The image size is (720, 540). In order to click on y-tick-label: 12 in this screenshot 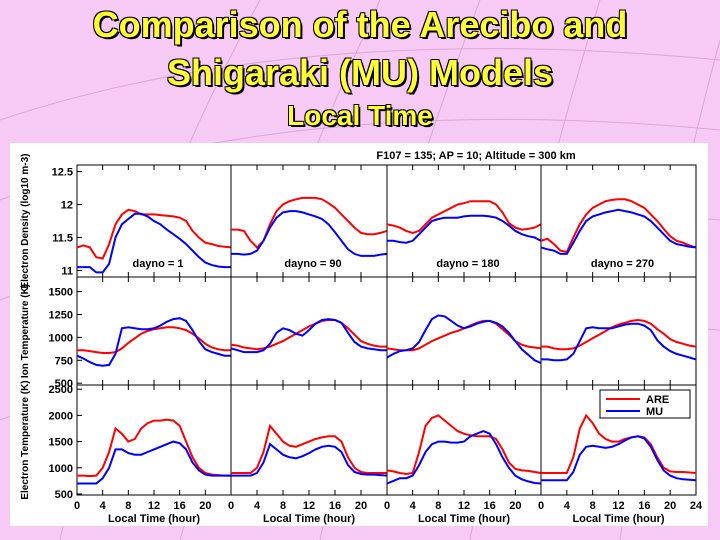, I will do `click(67, 206)`.